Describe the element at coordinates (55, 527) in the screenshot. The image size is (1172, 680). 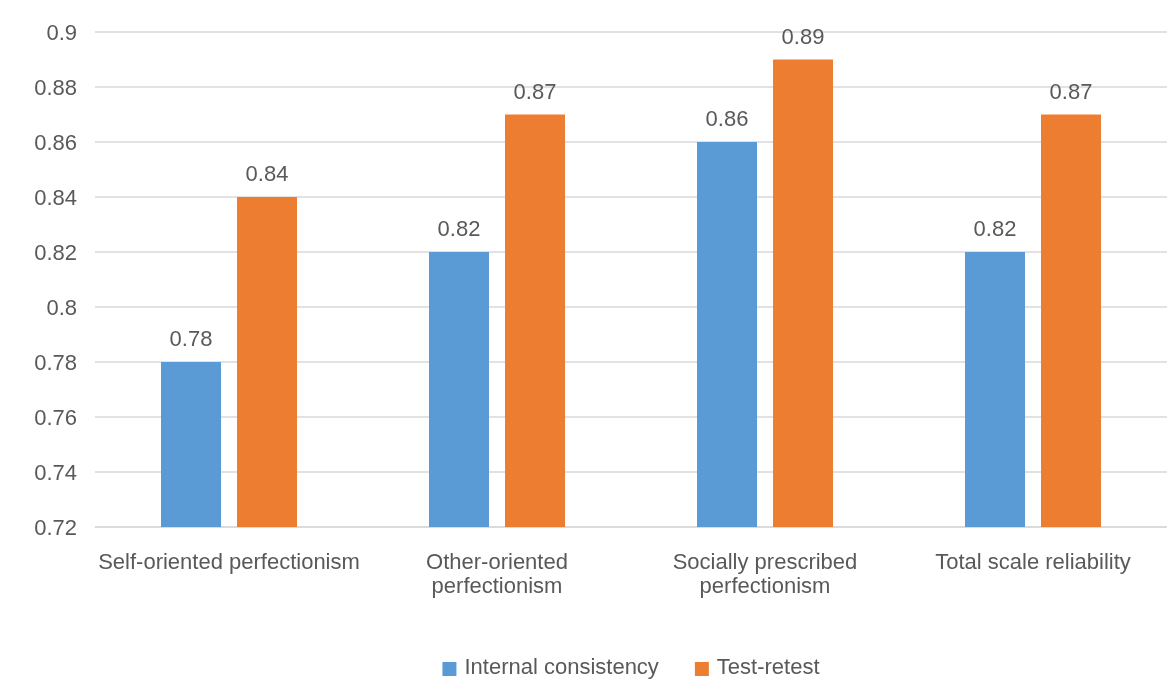
I see `y-tick-label: 0.72` at that location.